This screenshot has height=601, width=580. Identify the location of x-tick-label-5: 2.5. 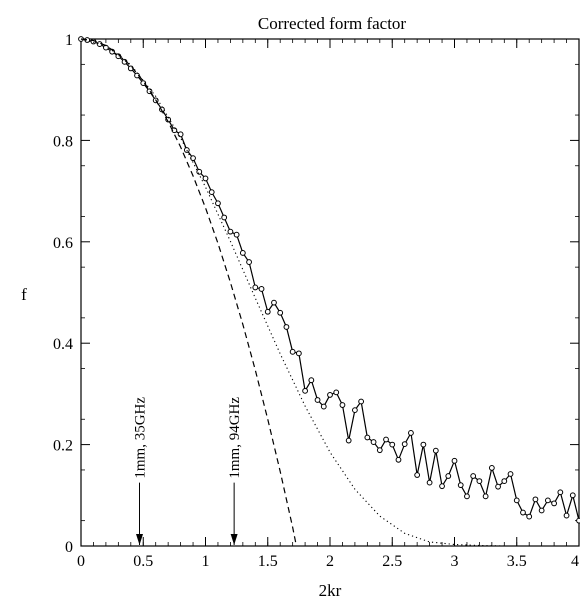
(392, 561).